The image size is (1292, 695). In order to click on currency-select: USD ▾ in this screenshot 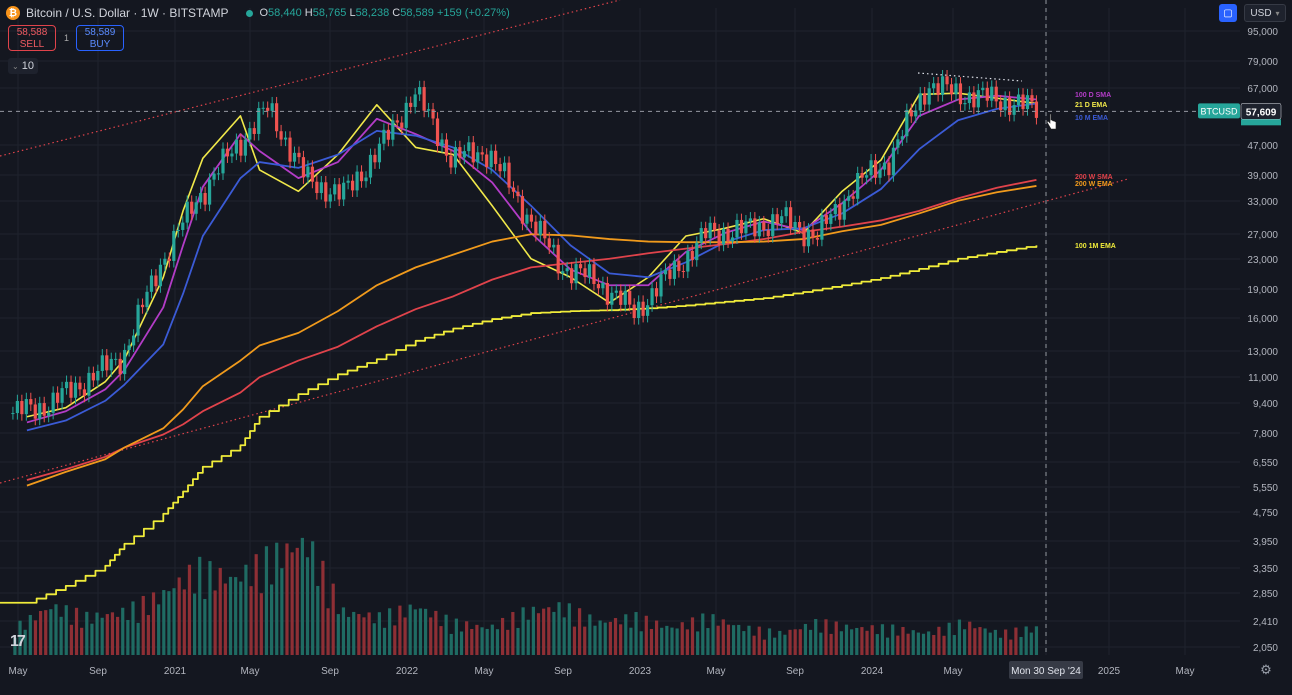, I will do `click(1265, 13)`.